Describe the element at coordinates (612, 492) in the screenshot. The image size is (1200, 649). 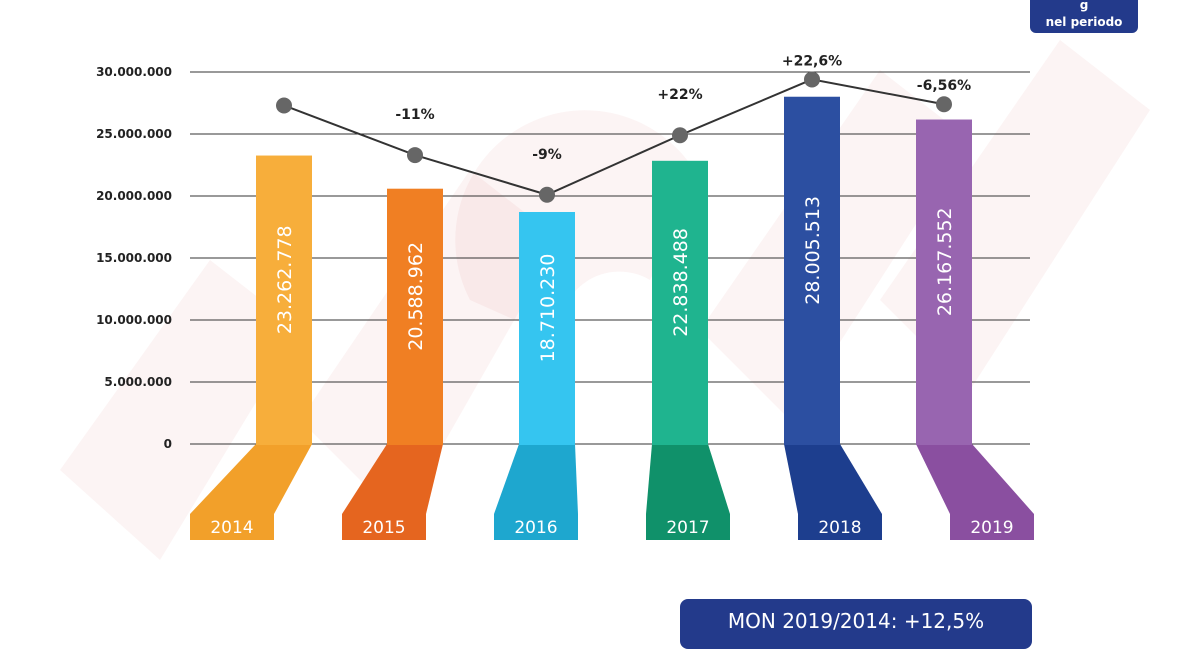
I see `bar-bases: 2014 2015 2016 2017 2018 2019` at that location.